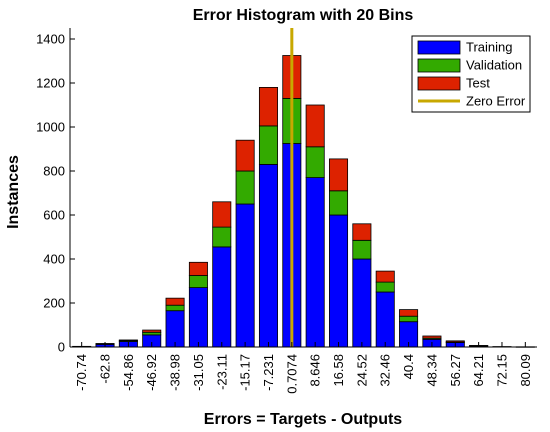 This screenshot has width=550, height=432. Describe the element at coordinates (175, 372) in the screenshot. I see `x-tick-label-4: -38.98` at that location.